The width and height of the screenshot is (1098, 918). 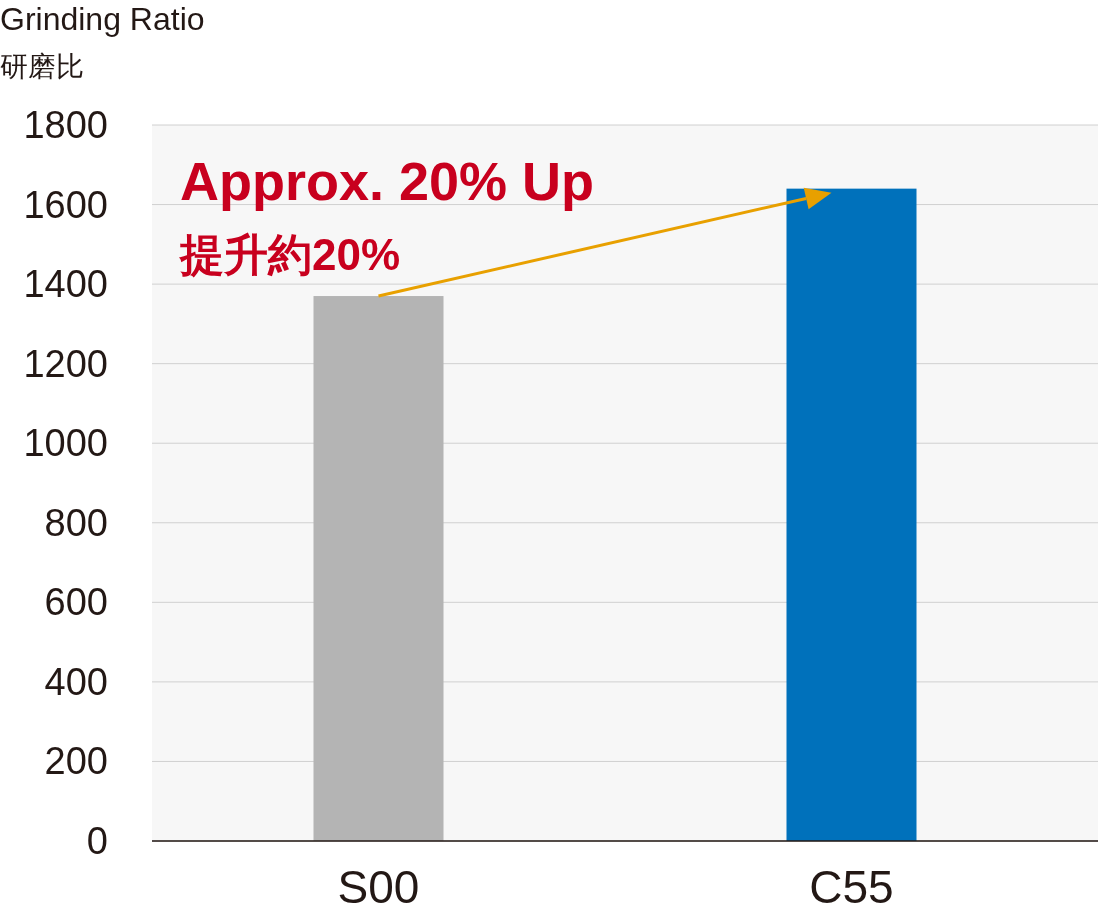 I want to click on y-tick-label: 600, so click(x=76, y=602).